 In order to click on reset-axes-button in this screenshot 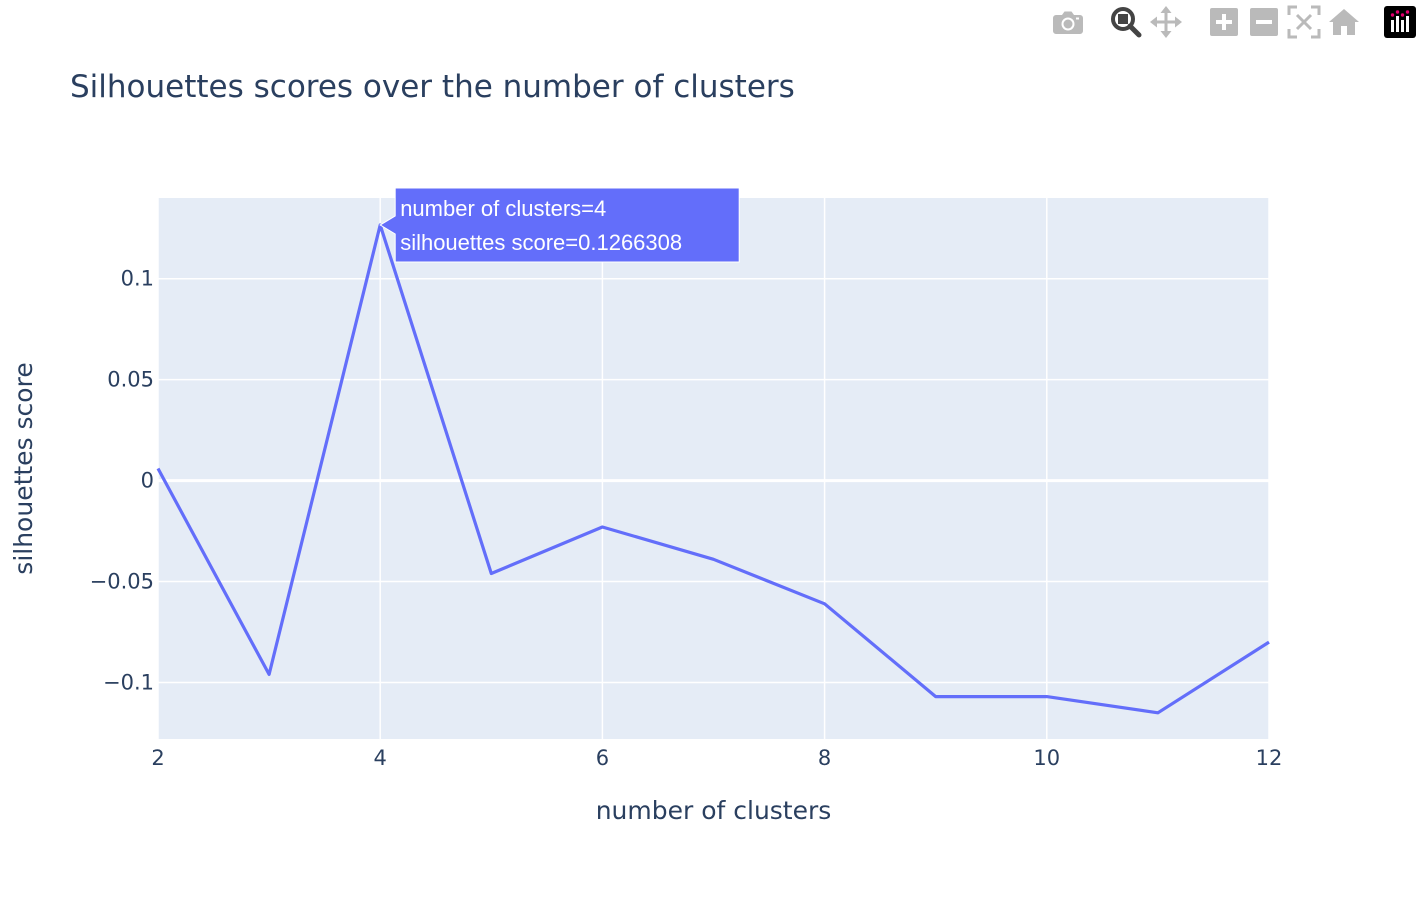, I will do `click(1344, 22)`.